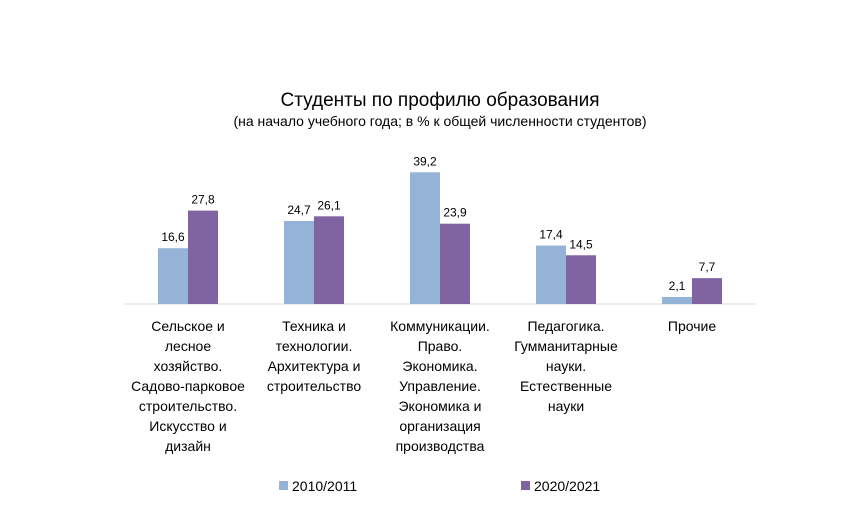 This screenshot has height=532, width=849. I want to click on category-label-line: производства, so click(440, 446).